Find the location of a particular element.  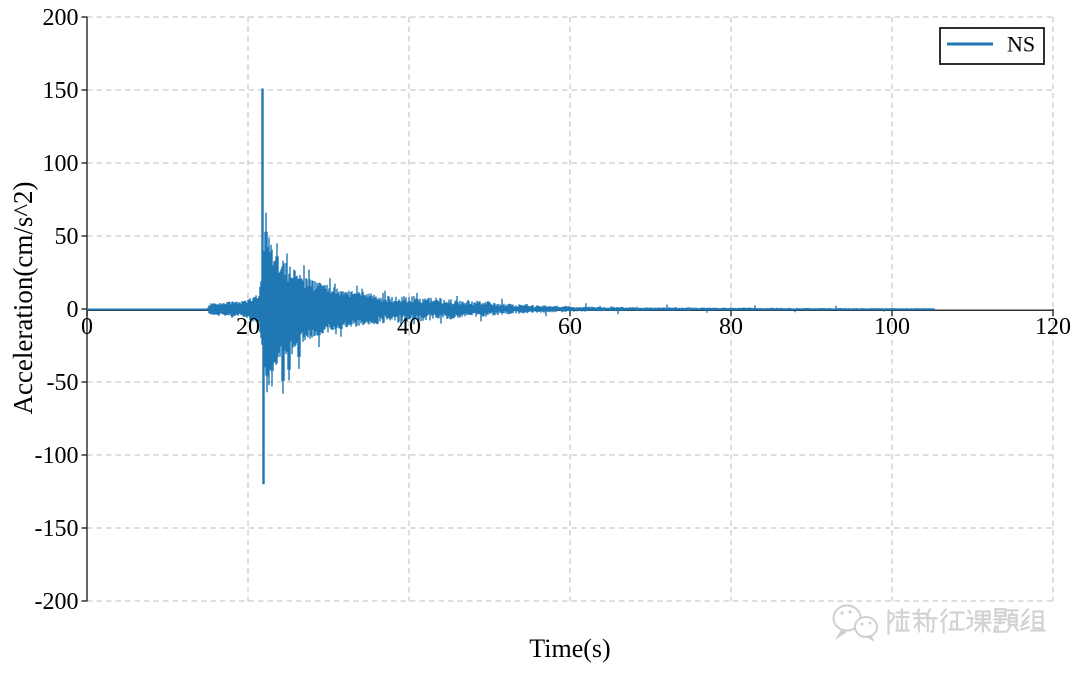

svg-text: 40 is located at coordinates (409, 327).